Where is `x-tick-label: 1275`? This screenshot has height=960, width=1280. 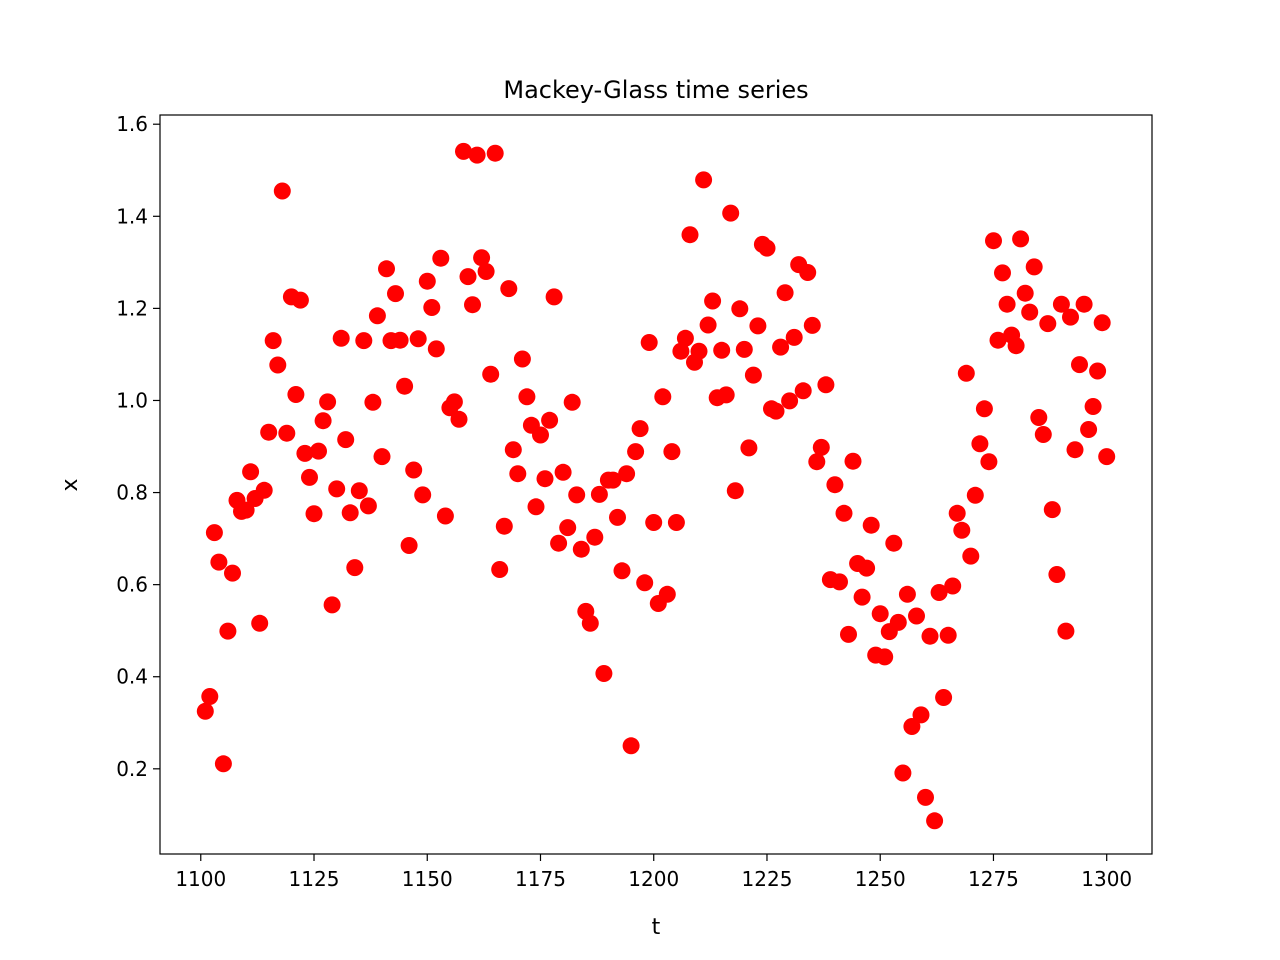
x-tick-label: 1275 is located at coordinates (993, 879).